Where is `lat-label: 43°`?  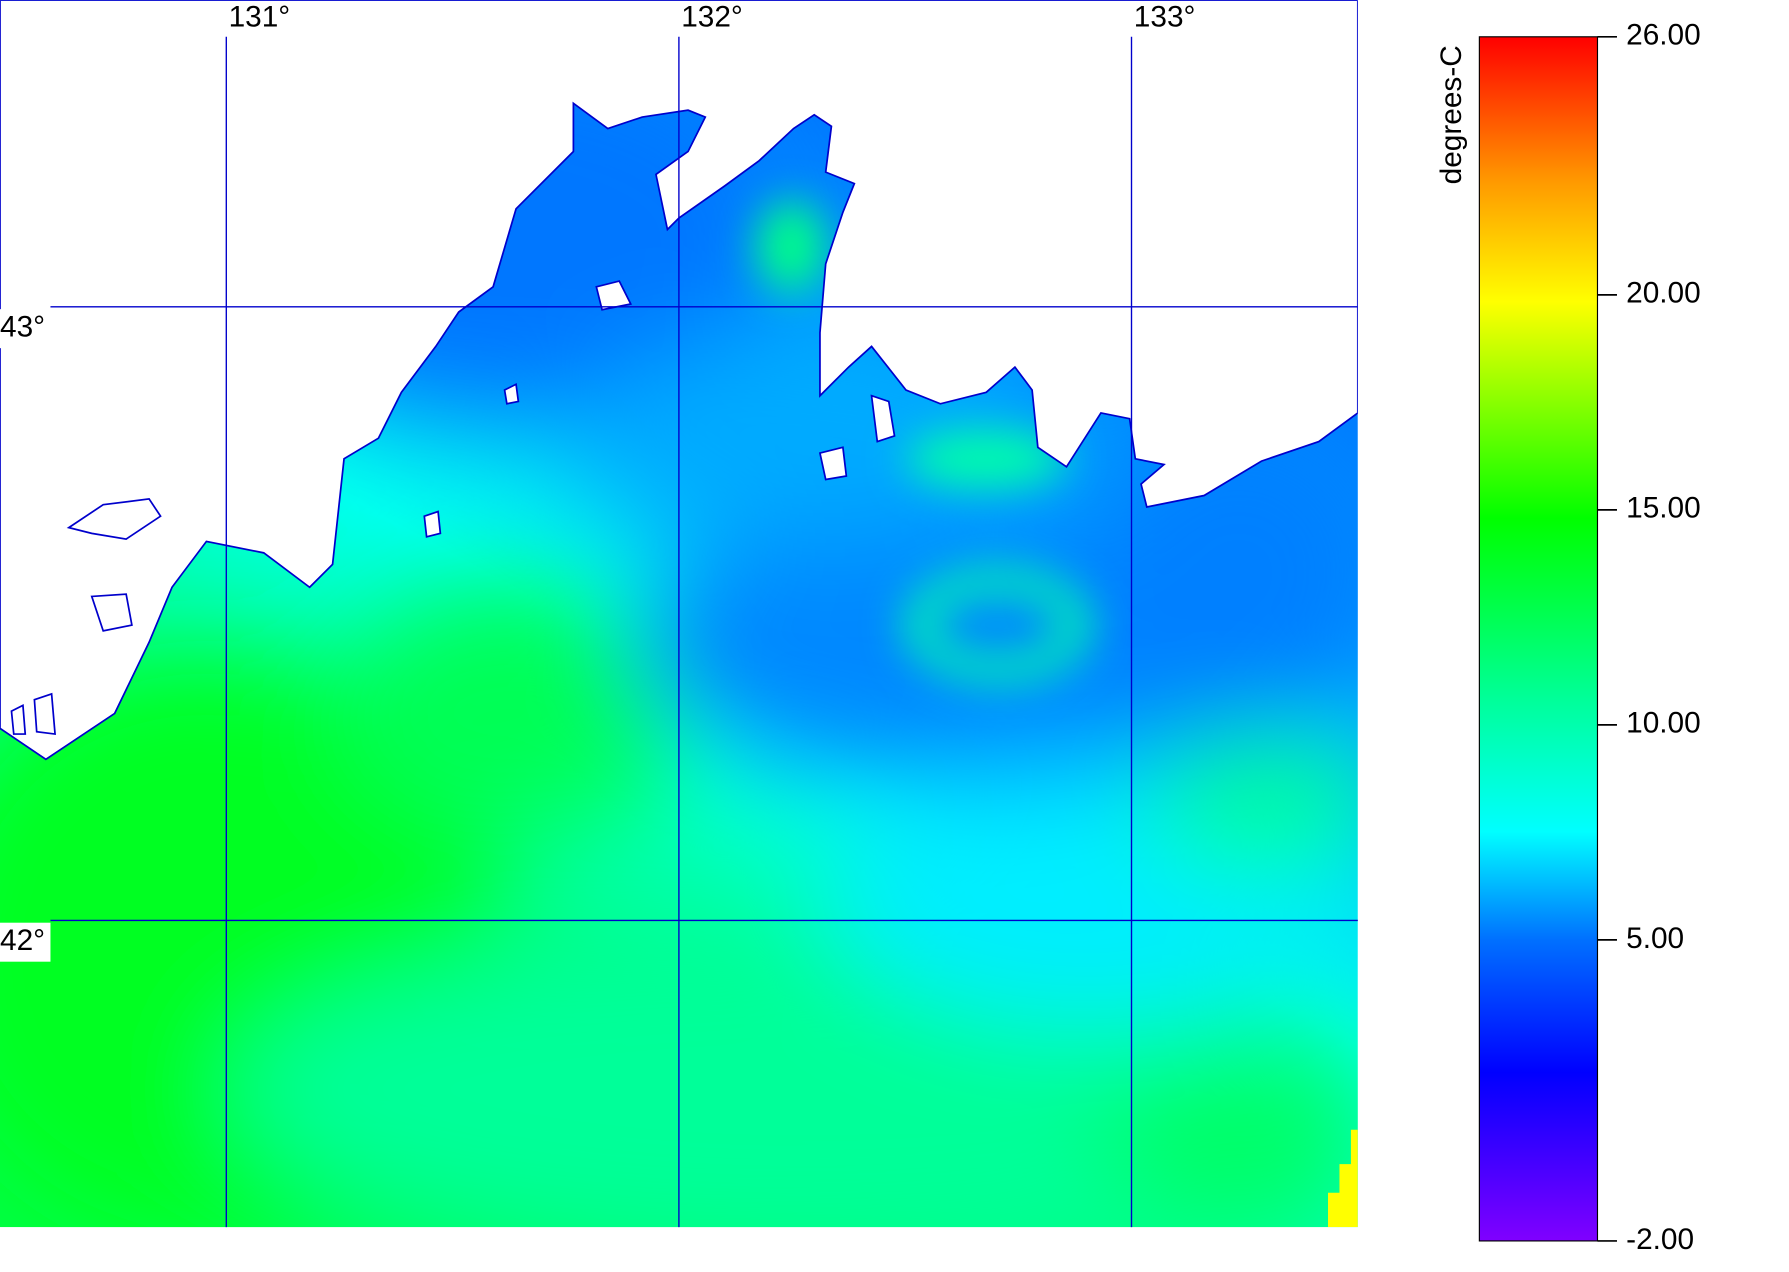
lat-label: 43° is located at coordinates (22, 327).